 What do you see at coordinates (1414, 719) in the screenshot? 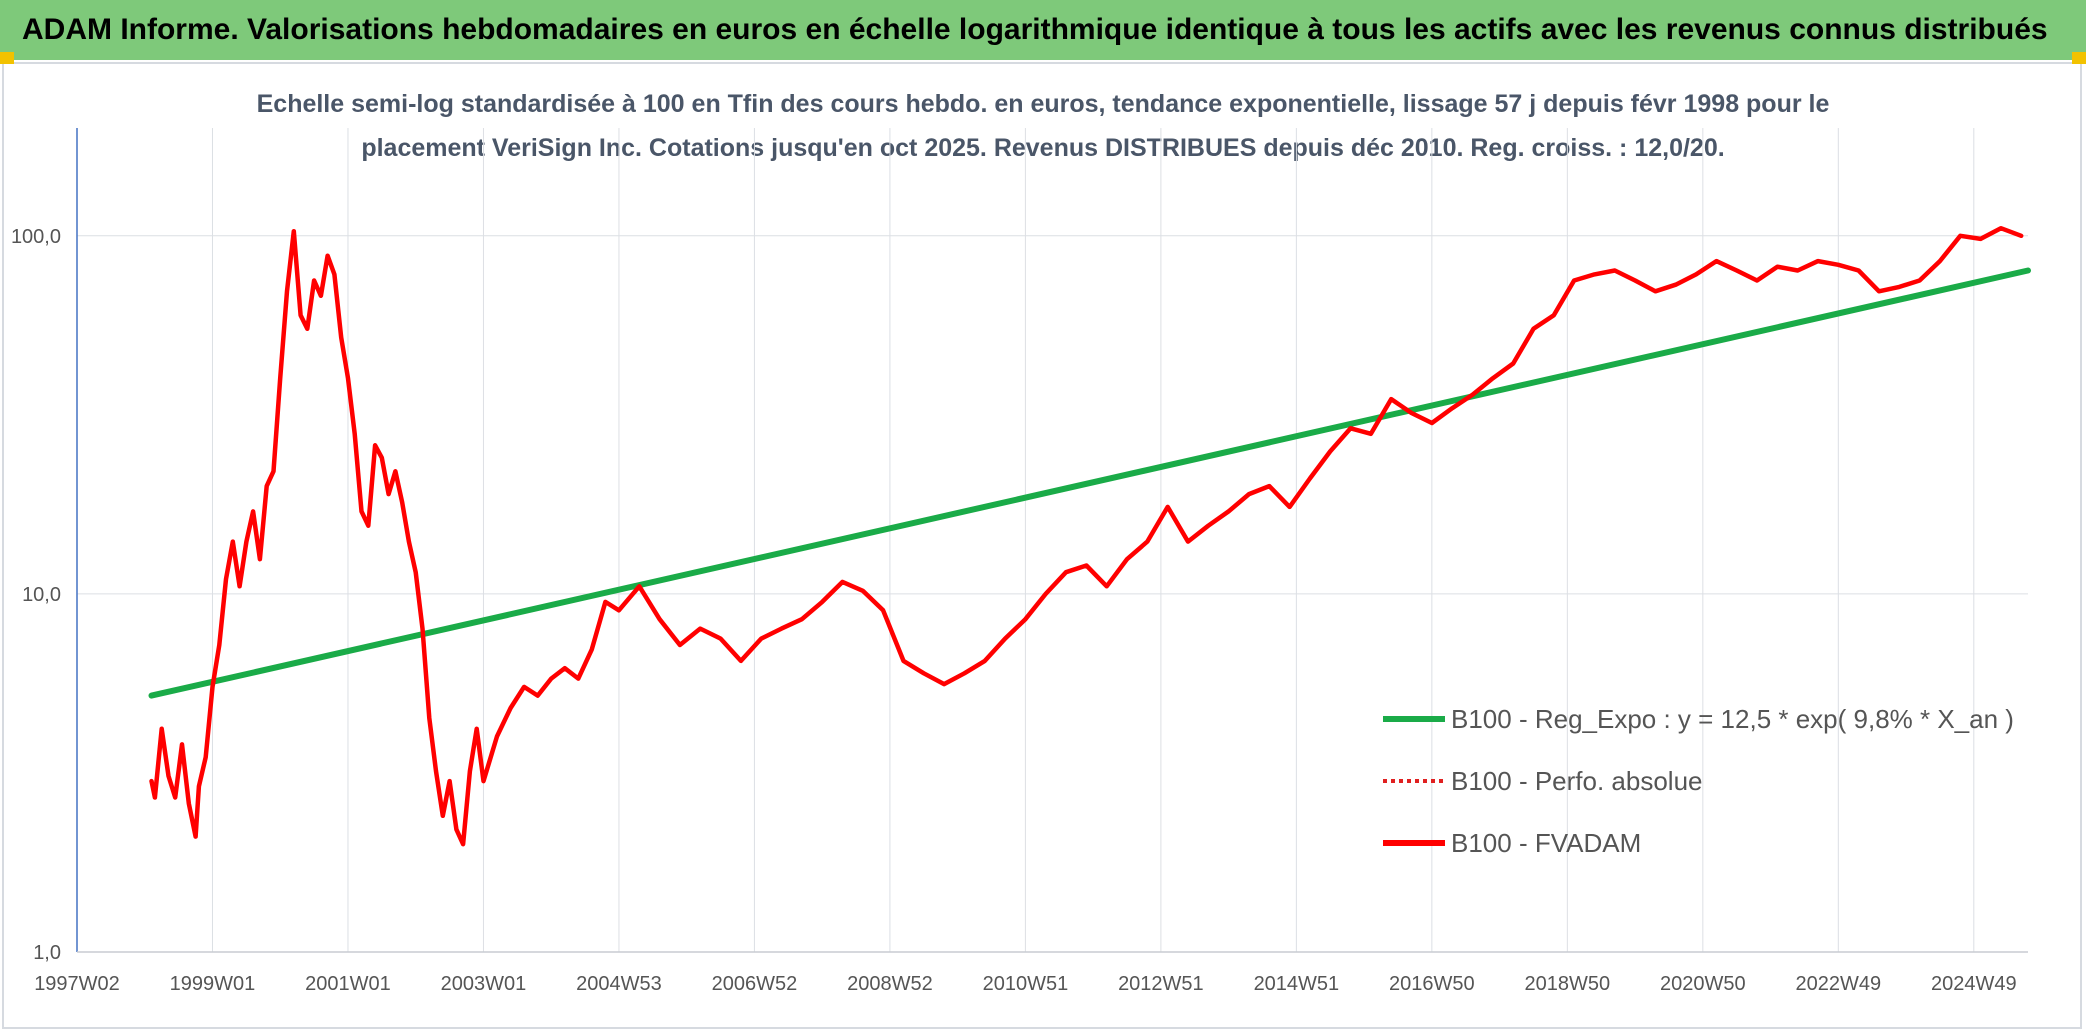
I see `legend-swatch-regression` at bounding box center [1414, 719].